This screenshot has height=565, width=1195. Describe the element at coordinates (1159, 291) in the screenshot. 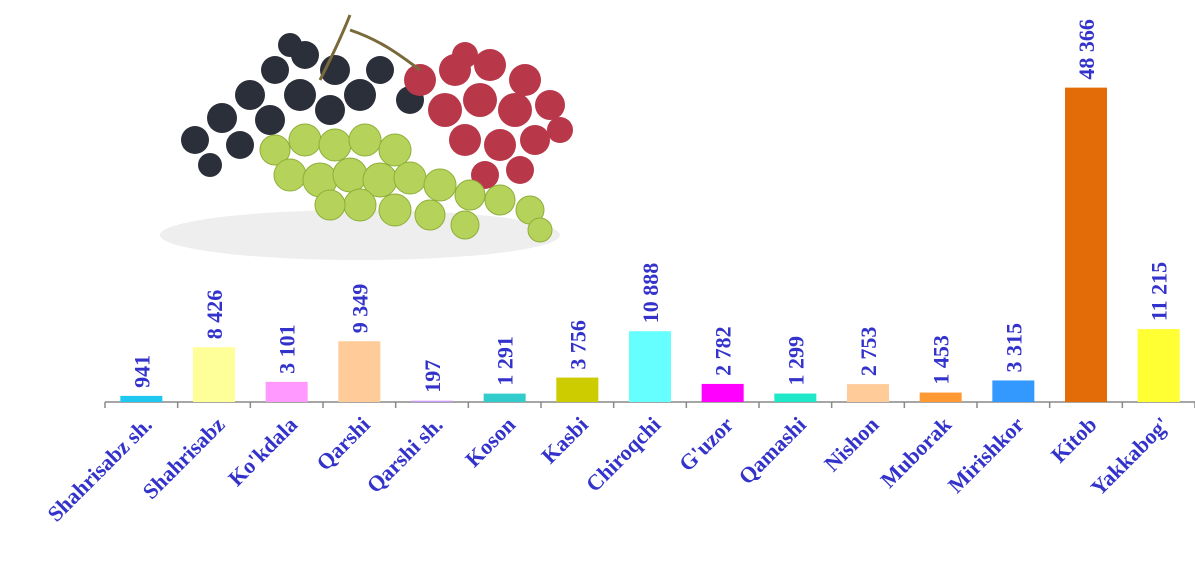

I see `value-label: 11 215` at that location.